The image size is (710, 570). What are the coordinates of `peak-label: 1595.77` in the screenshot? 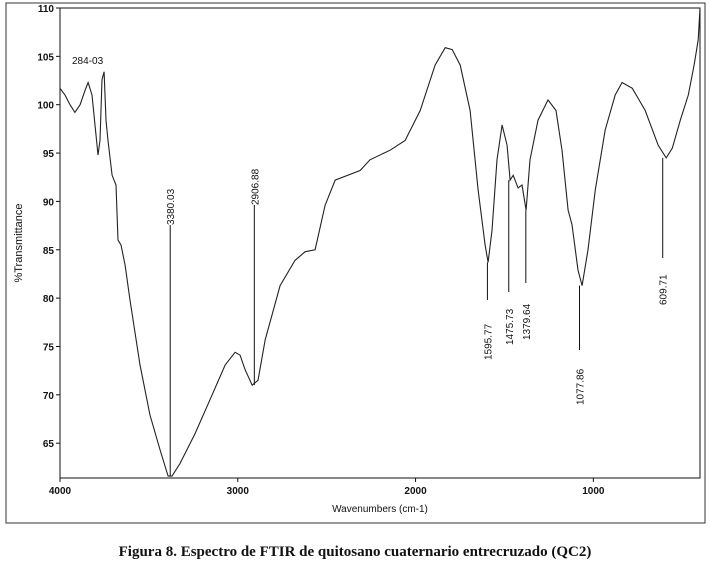 It's located at (488, 341).